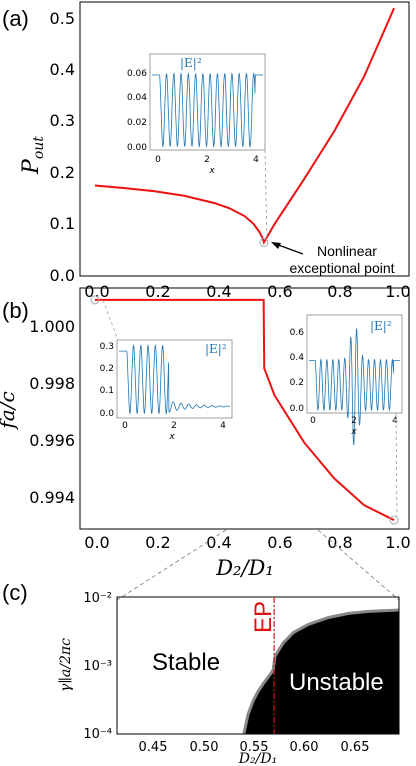 This screenshot has width=416, height=766. I want to click on inset-b2-ytick-0: 0.0, so click(297, 409).